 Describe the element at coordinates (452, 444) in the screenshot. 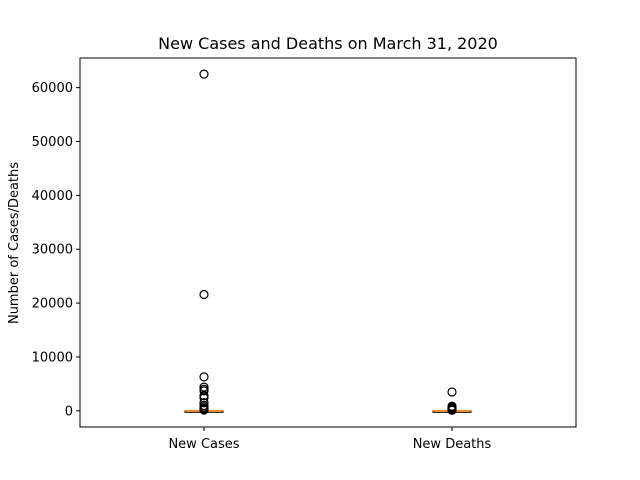

I see `x-tick-label: New Deaths` at that location.